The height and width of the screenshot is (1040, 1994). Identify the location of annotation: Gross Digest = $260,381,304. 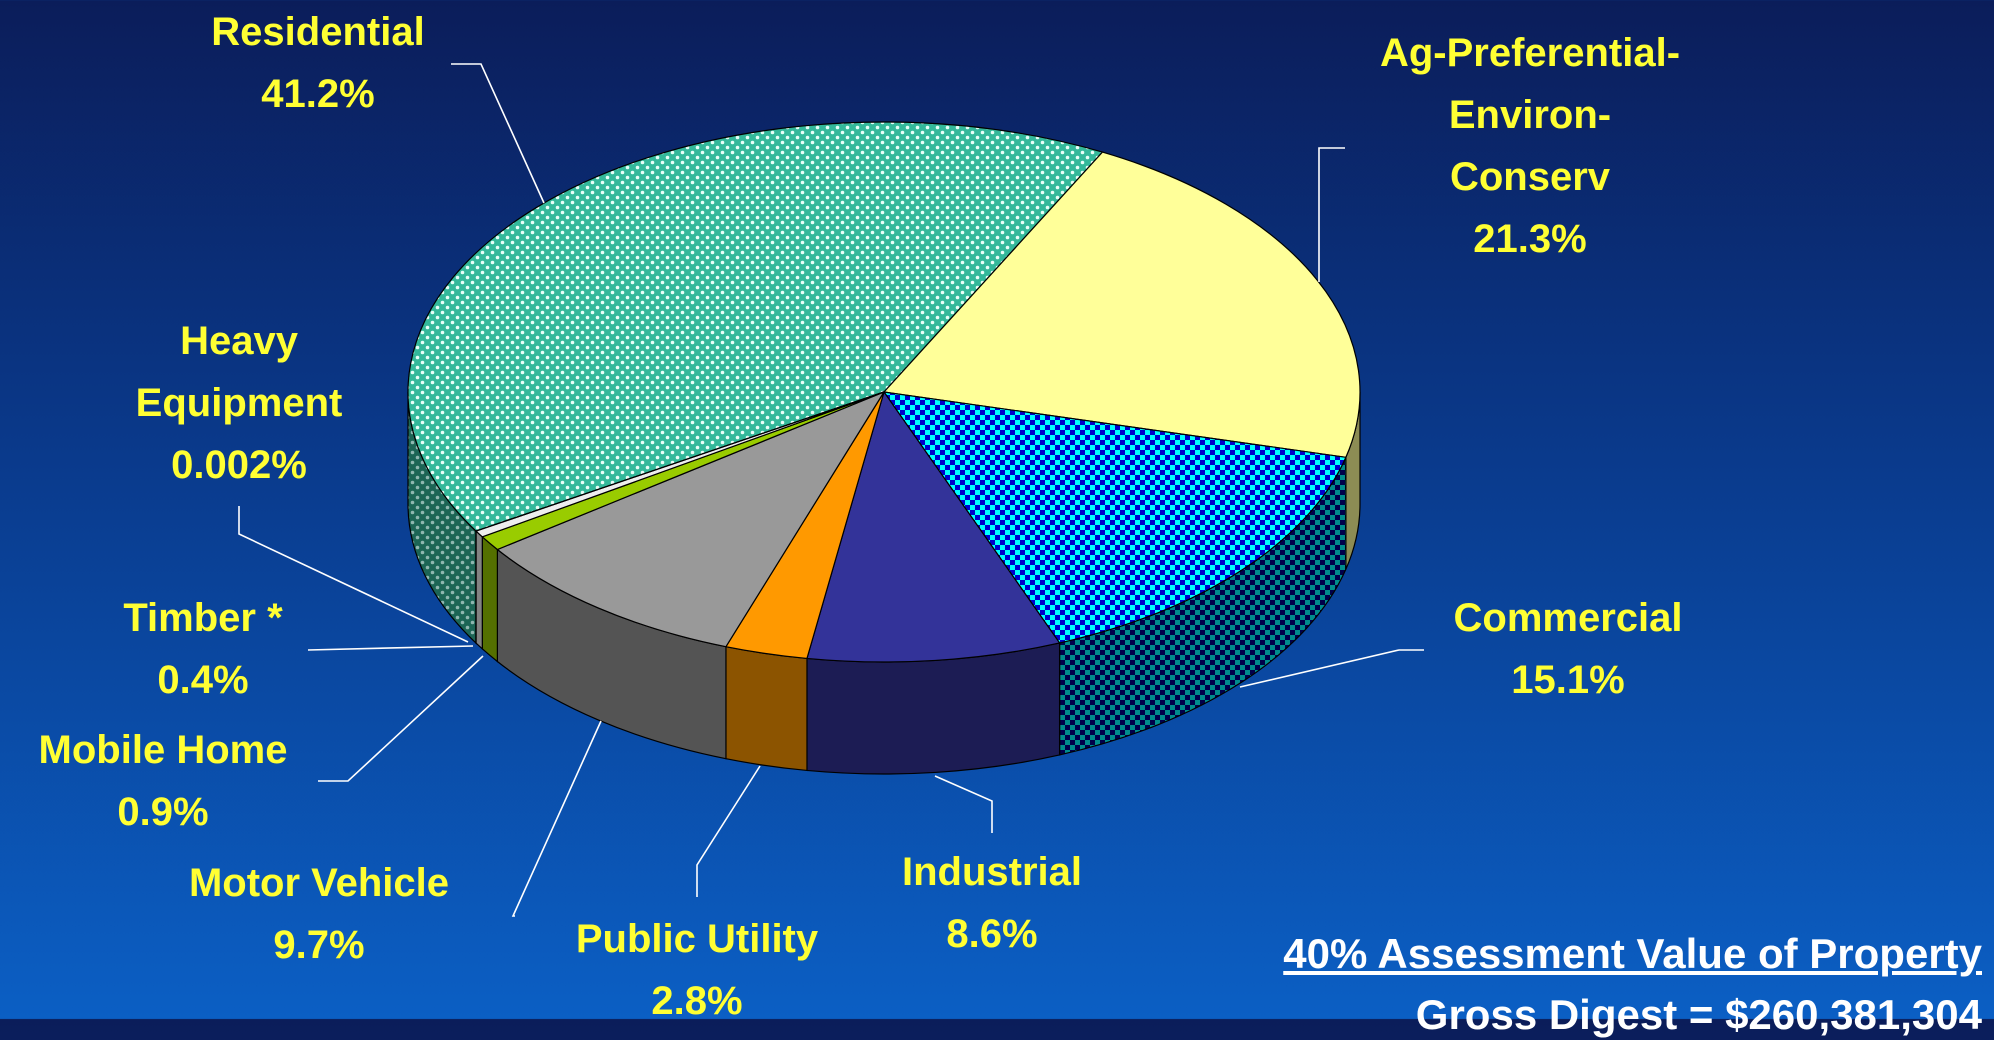
(1699, 1015).